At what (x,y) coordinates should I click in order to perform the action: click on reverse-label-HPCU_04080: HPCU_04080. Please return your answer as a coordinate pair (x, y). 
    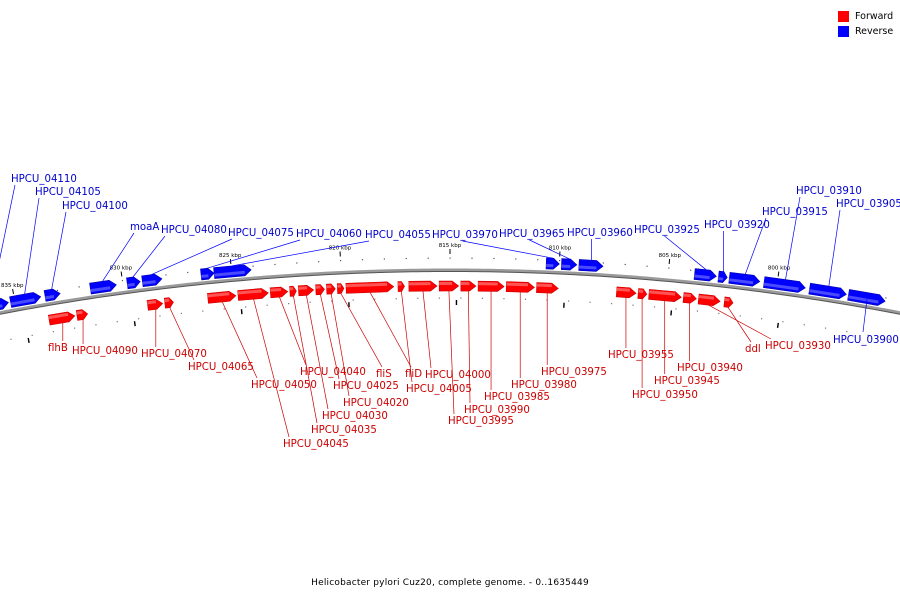
    Looking at the image, I should click on (194, 230).